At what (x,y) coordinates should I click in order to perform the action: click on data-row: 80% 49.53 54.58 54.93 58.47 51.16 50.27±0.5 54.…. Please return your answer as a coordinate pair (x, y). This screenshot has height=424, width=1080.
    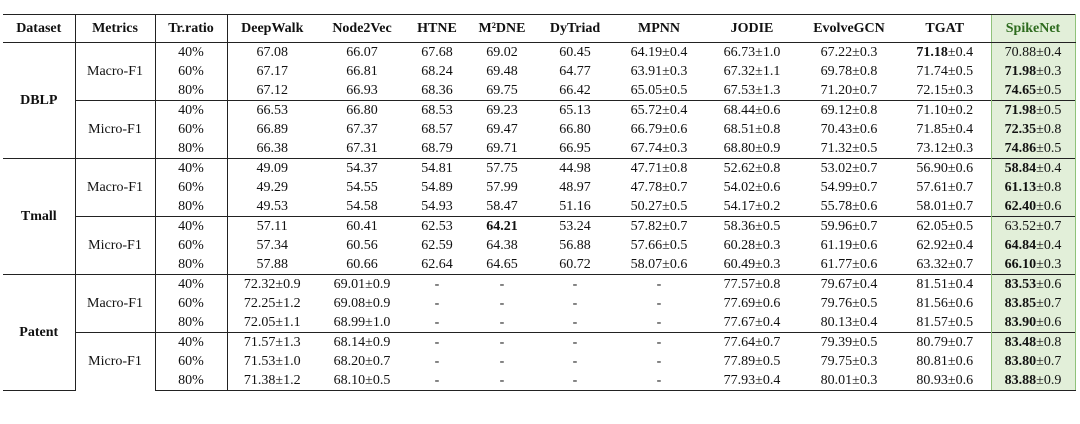
    Looking at the image, I should click on (539, 207).